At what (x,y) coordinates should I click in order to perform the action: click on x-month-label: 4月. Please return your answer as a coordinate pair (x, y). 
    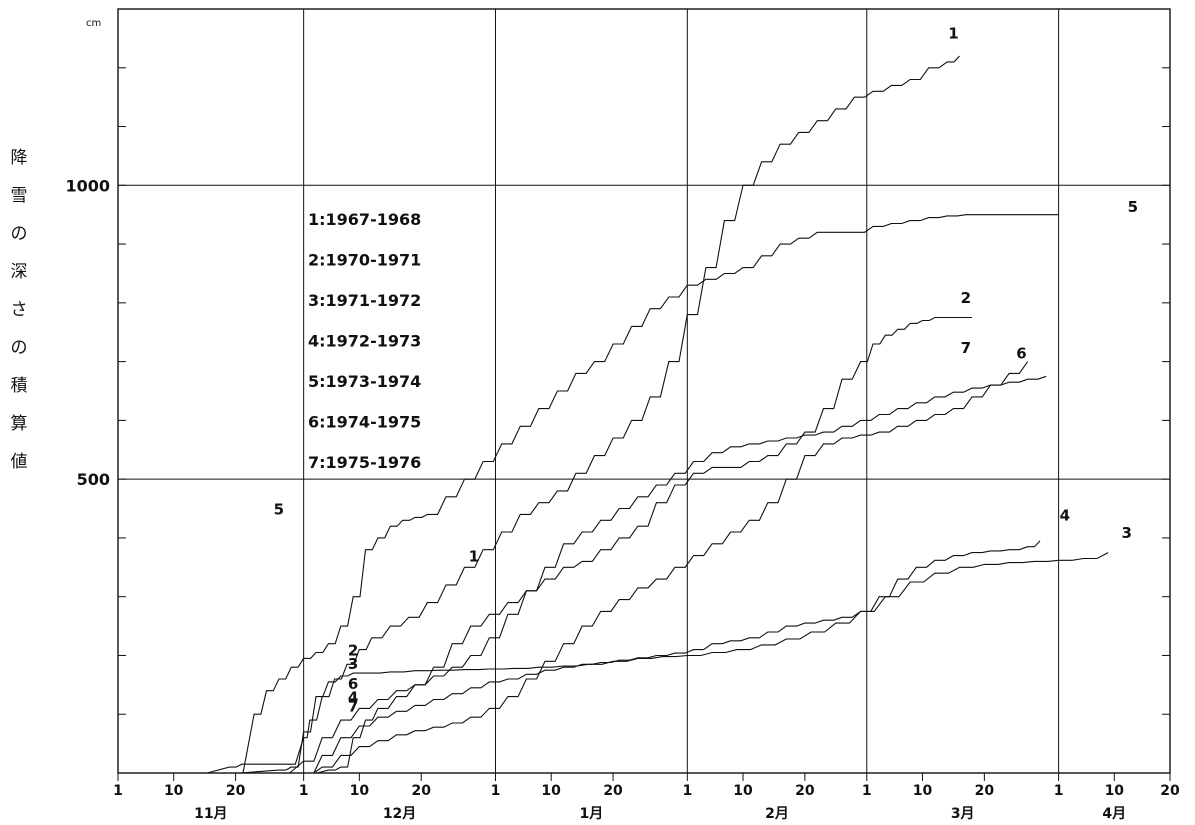
    Looking at the image, I should click on (1114, 814).